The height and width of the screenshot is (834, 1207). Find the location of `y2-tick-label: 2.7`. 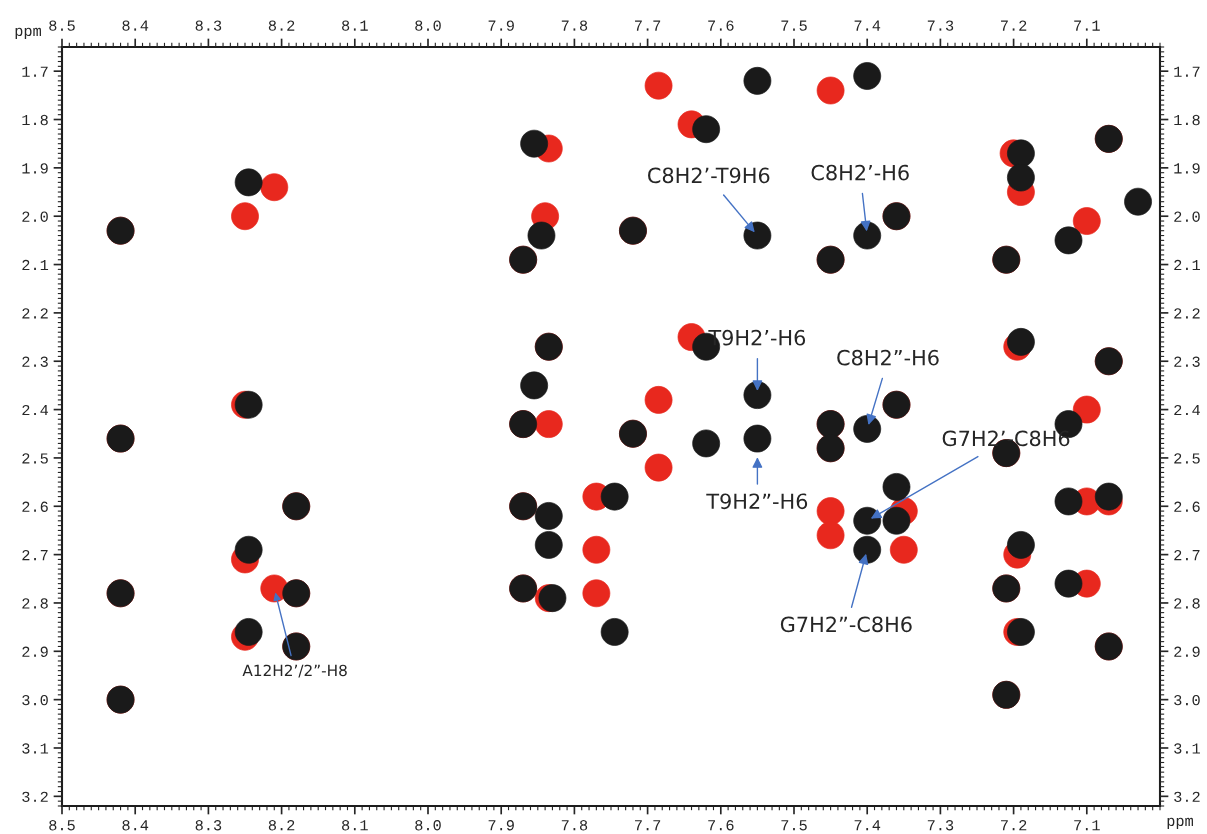

y2-tick-label: 2.7 is located at coordinates (1187, 555).